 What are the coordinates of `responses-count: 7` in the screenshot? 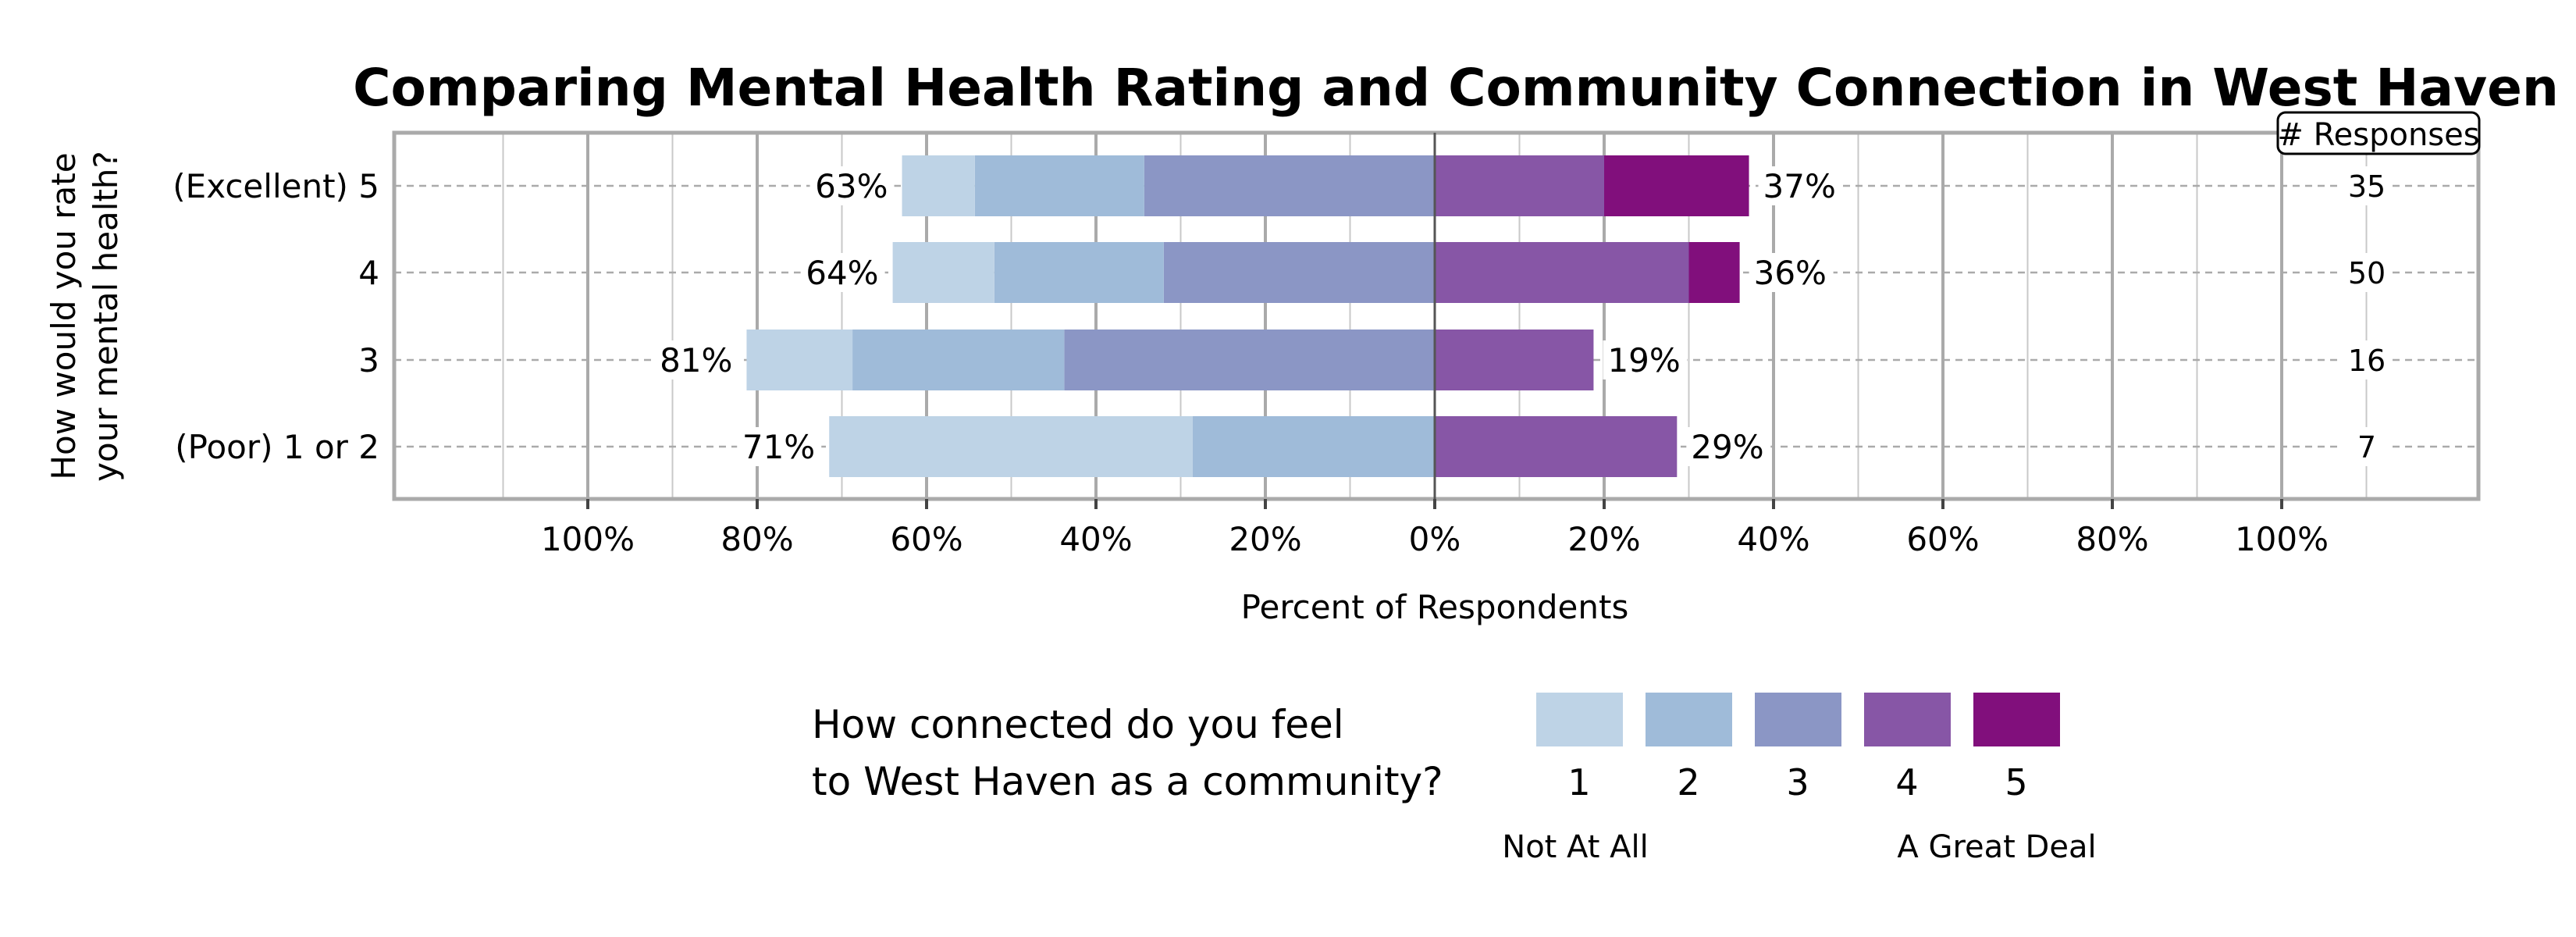 It's located at (2366, 447).